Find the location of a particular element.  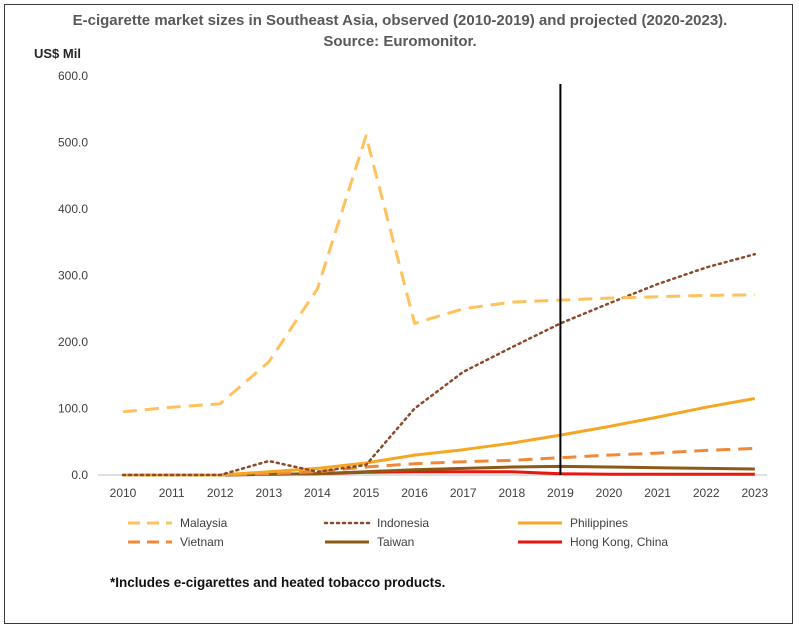

x-tick-label: 2015 is located at coordinates (366, 493).